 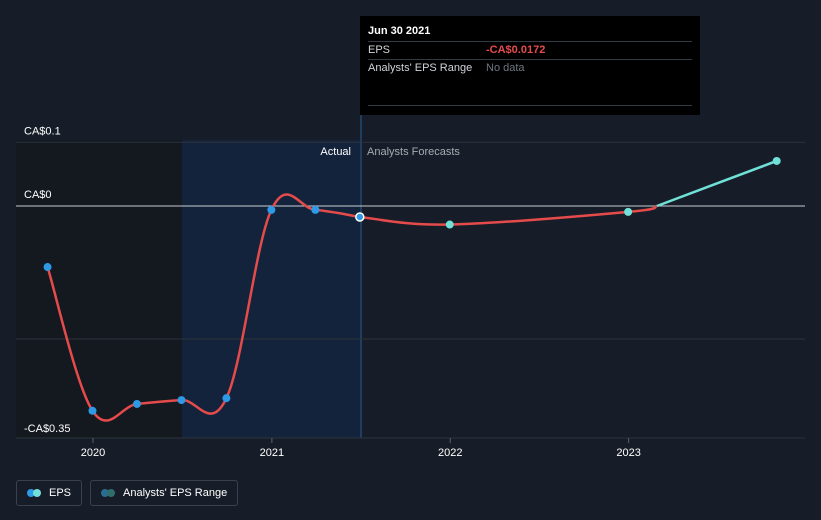 What do you see at coordinates (99, 289) in the screenshot?
I see `past-shaded-region` at bounding box center [99, 289].